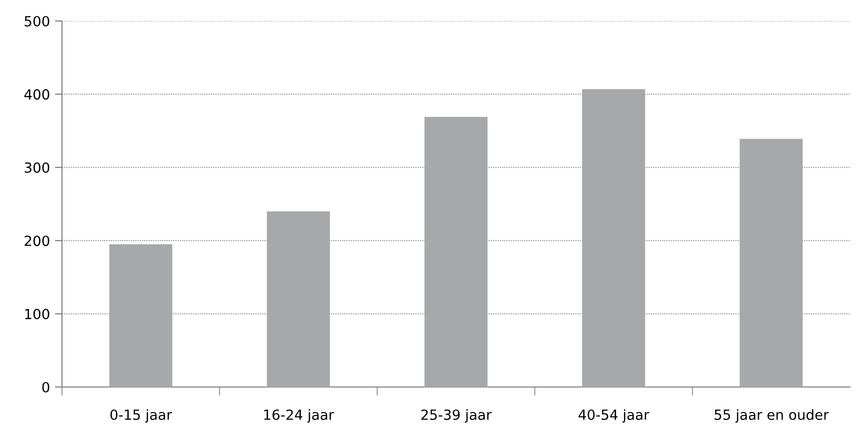  Describe the element at coordinates (37, 314) in the screenshot. I see `y-tick-label: 100` at that location.